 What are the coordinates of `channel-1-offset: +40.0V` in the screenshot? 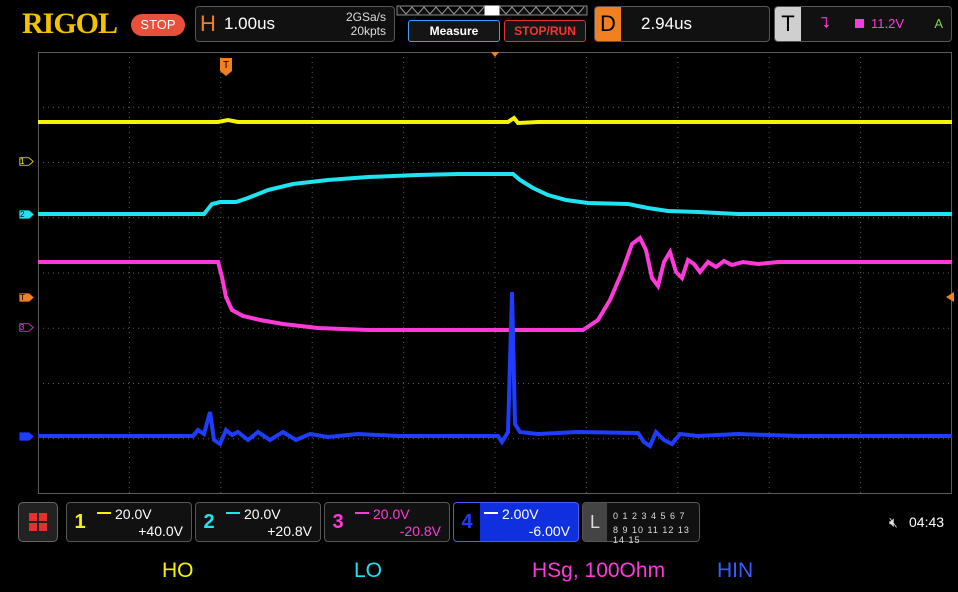 It's located at (160, 531).